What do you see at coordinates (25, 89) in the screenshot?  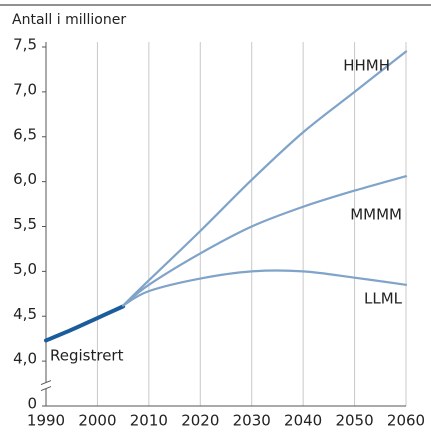 I see `y-tick-label: 7,0` at bounding box center [25, 89].